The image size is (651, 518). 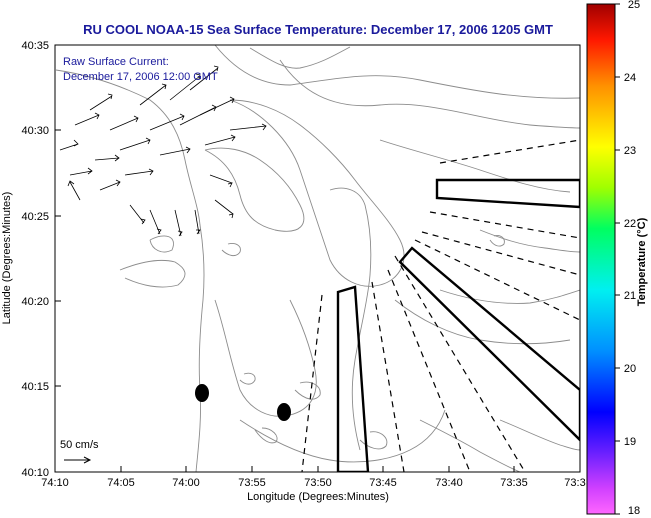 What do you see at coordinates (630, 224) in the screenshot?
I see `colorbar-tick-label: 22` at bounding box center [630, 224].